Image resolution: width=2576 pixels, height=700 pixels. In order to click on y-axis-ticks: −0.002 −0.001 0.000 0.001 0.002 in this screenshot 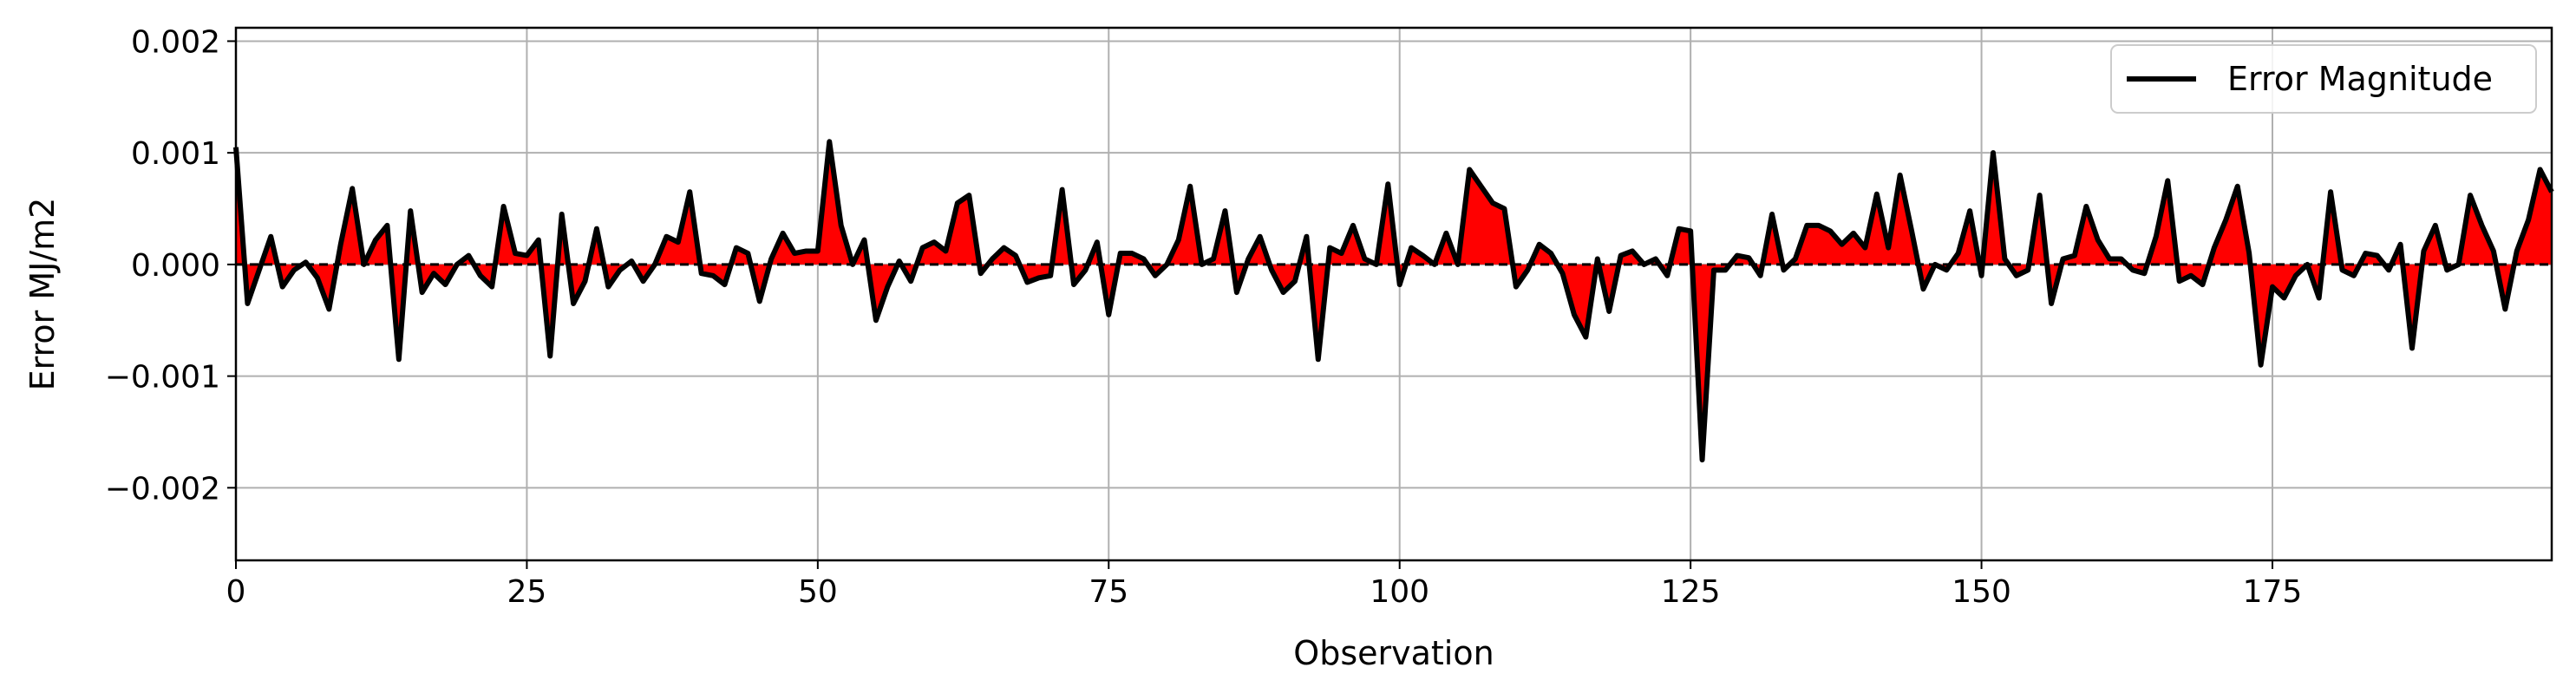, I will do `click(170, 265)`.